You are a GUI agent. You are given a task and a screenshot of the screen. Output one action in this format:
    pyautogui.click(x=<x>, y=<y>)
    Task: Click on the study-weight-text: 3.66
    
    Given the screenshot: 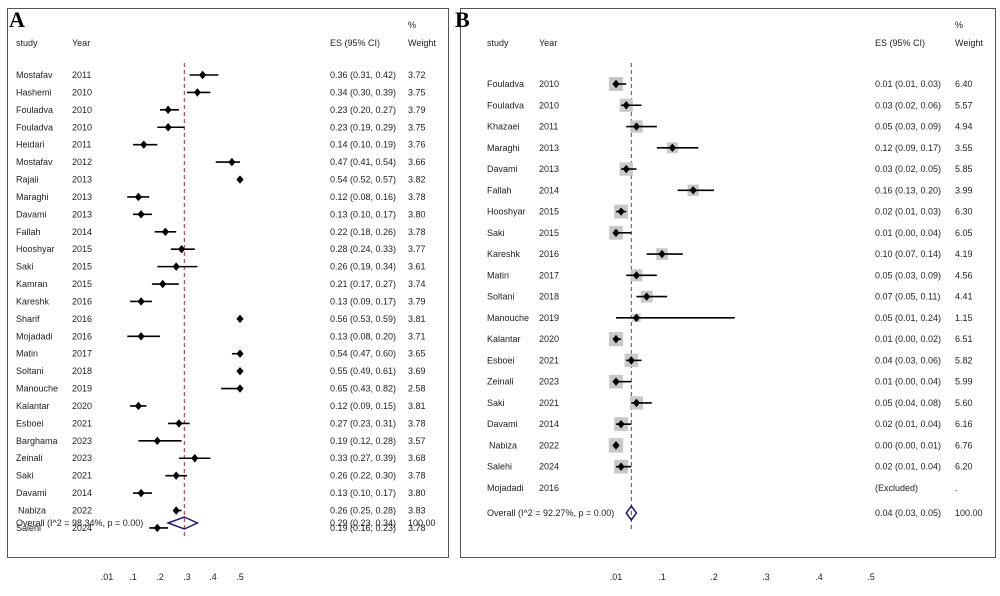 What is the action you would take?
    pyautogui.click(x=417, y=162)
    